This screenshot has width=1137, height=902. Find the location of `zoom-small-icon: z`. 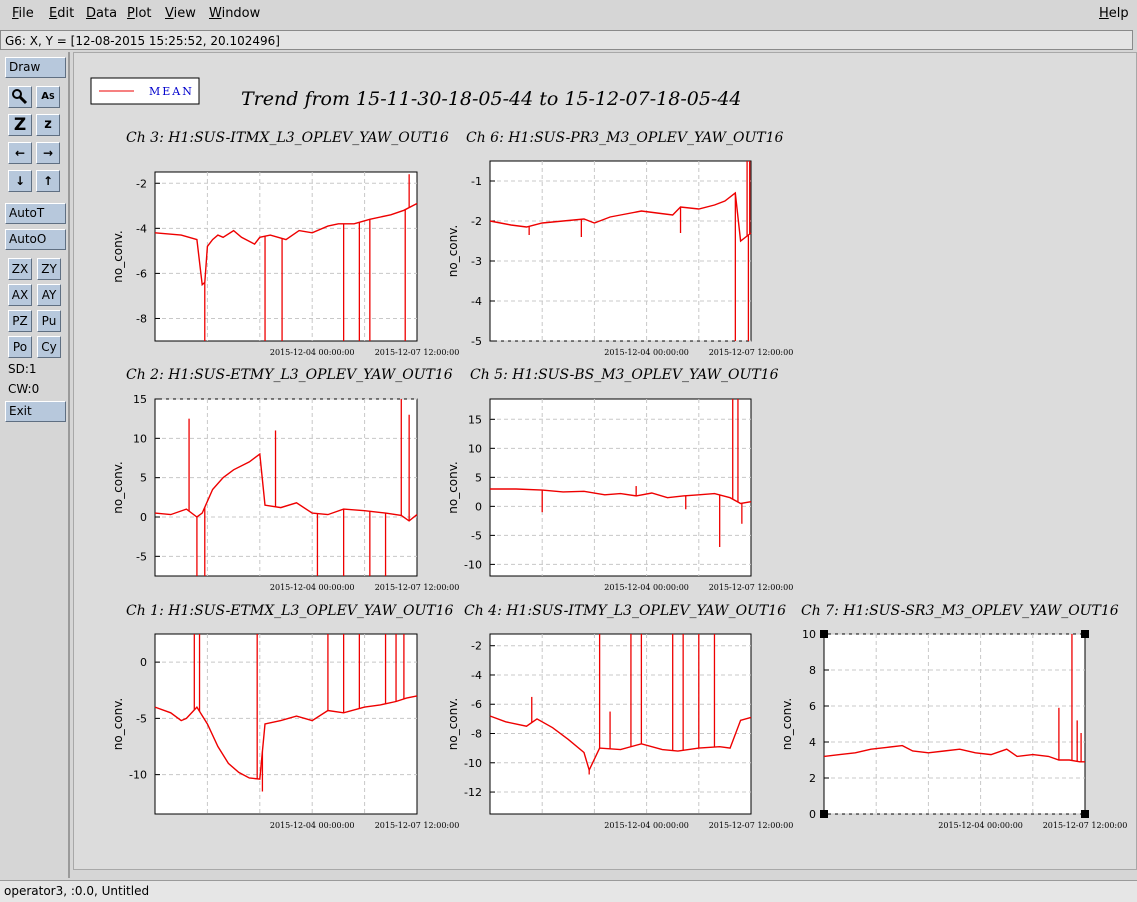

zoom-small-icon: z is located at coordinates (48, 125).